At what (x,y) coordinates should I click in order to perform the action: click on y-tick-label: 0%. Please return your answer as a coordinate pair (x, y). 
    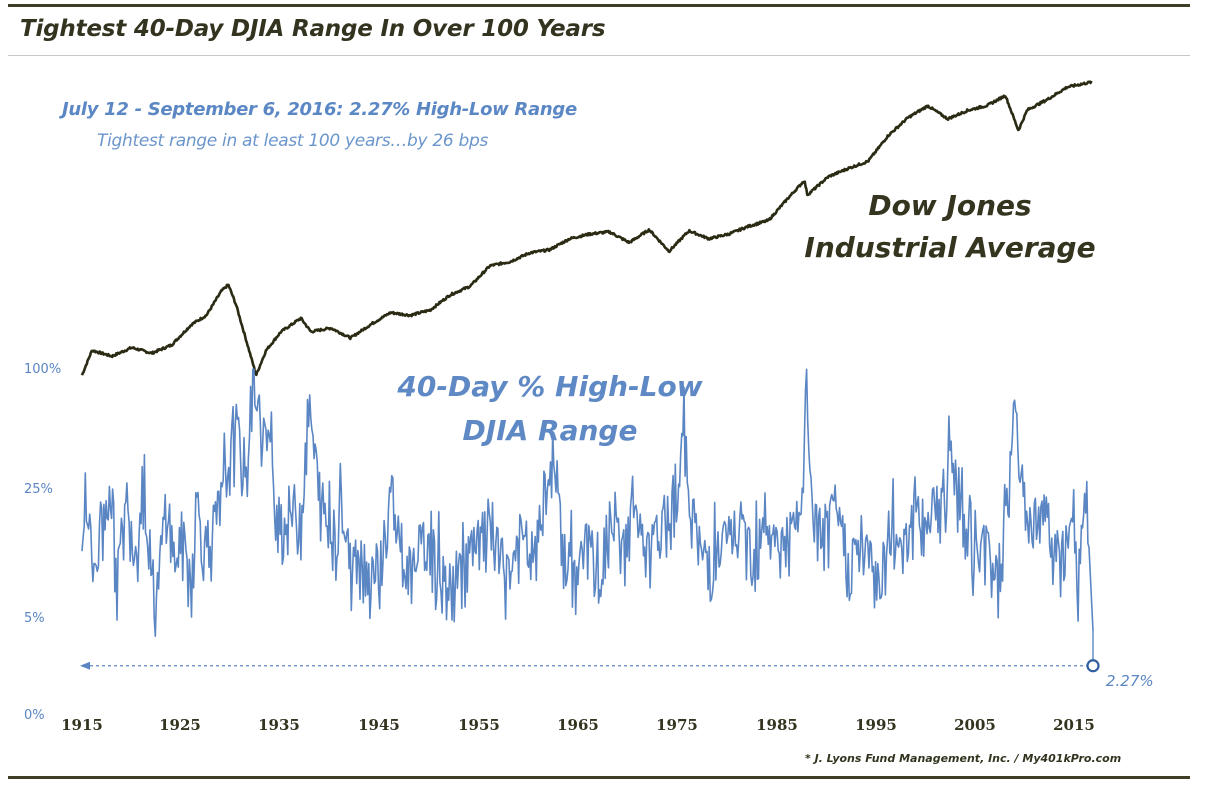
    Looking at the image, I should click on (34, 715).